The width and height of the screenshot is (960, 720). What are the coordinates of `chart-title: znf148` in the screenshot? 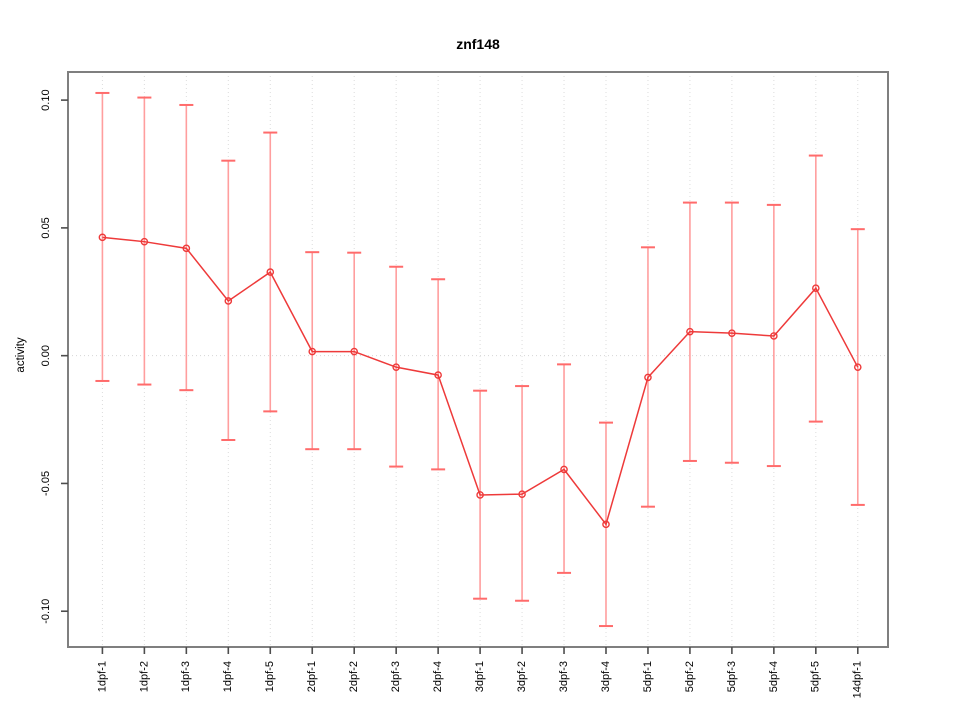 It's located at (478, 44).